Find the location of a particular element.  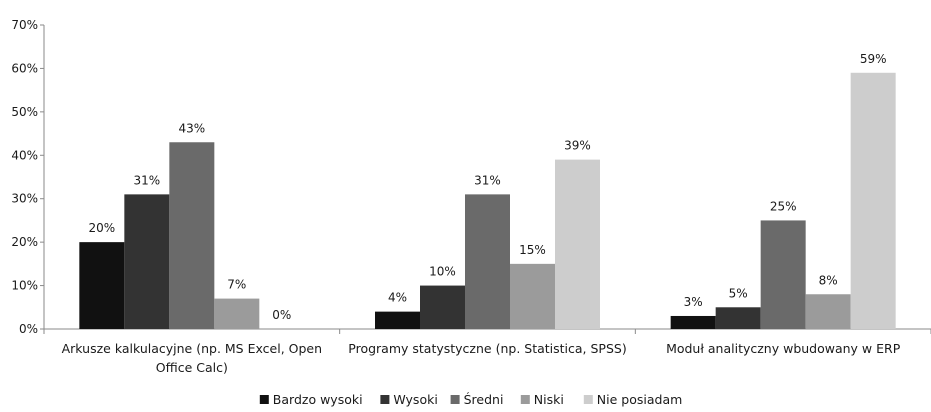

data-label: 15% is located at coordinates (532, 250).